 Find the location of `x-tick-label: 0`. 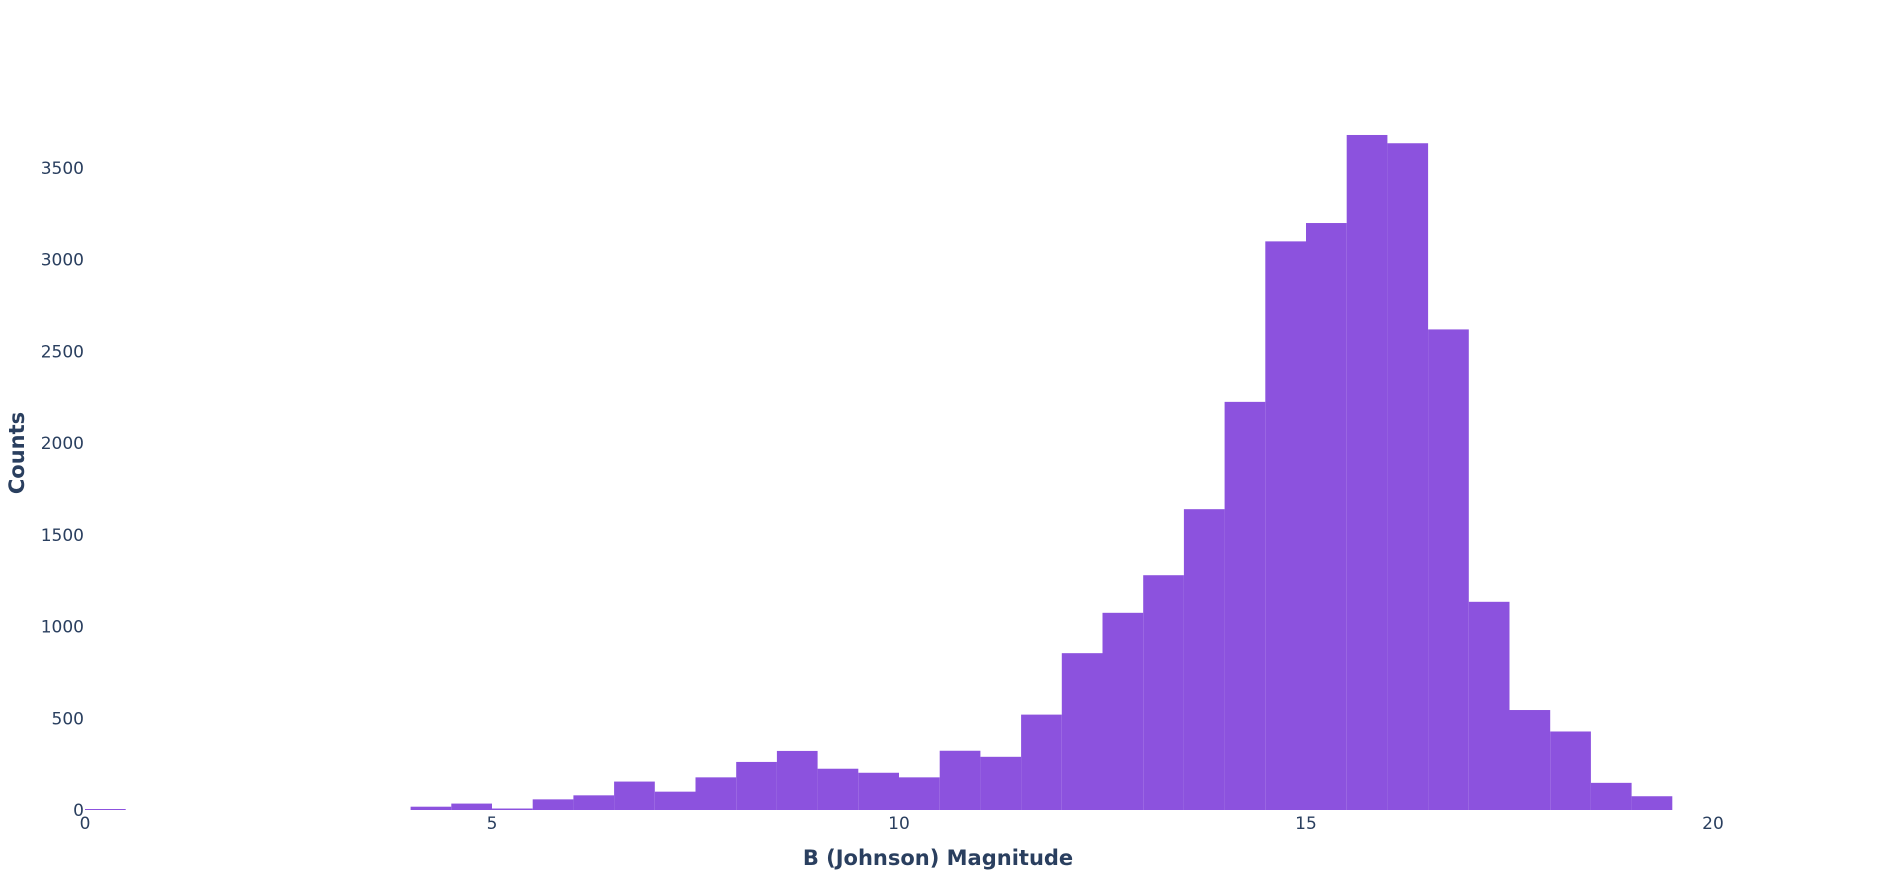

x-tick-label: 0 is located at coordinates (85, 824).